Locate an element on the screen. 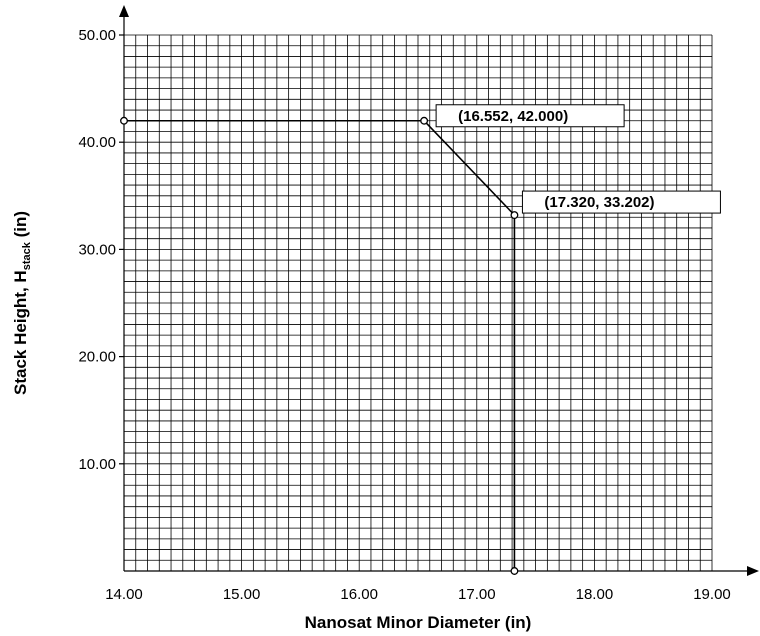  x-tick-label: 18.00 is located at coordinates (595, 594).